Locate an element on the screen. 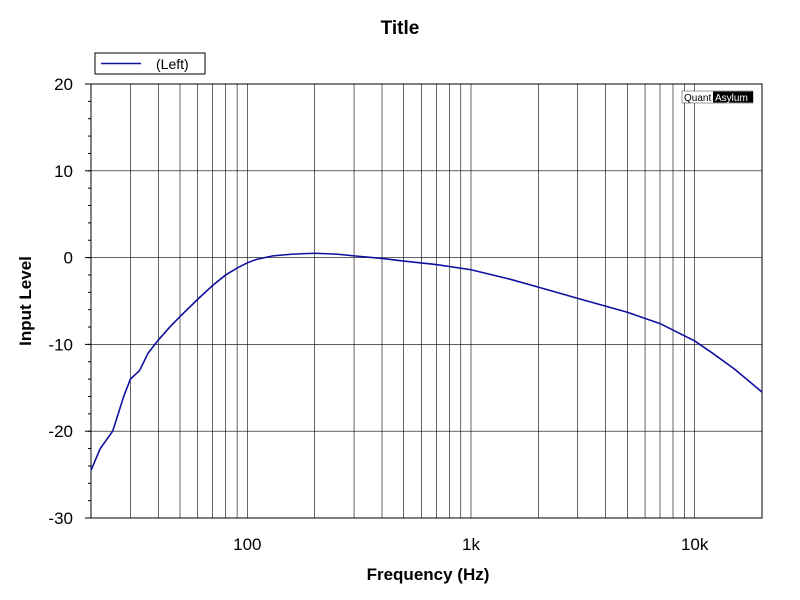 Image resolution: width=800 pixels, height=600 pixels. x-tick-label: 10k is located at coordinates (695, 544).